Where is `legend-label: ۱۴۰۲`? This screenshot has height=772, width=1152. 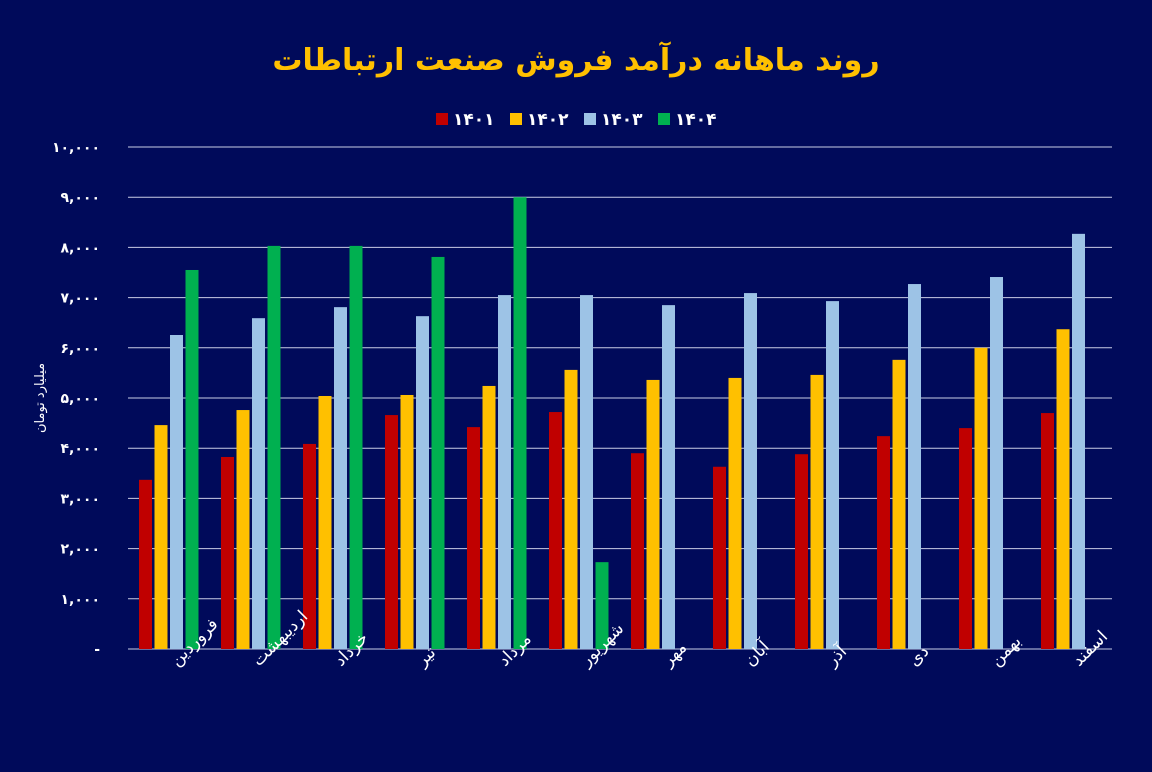 legend-label: ۱۴۰۲ is located at coordinates (548, 120).